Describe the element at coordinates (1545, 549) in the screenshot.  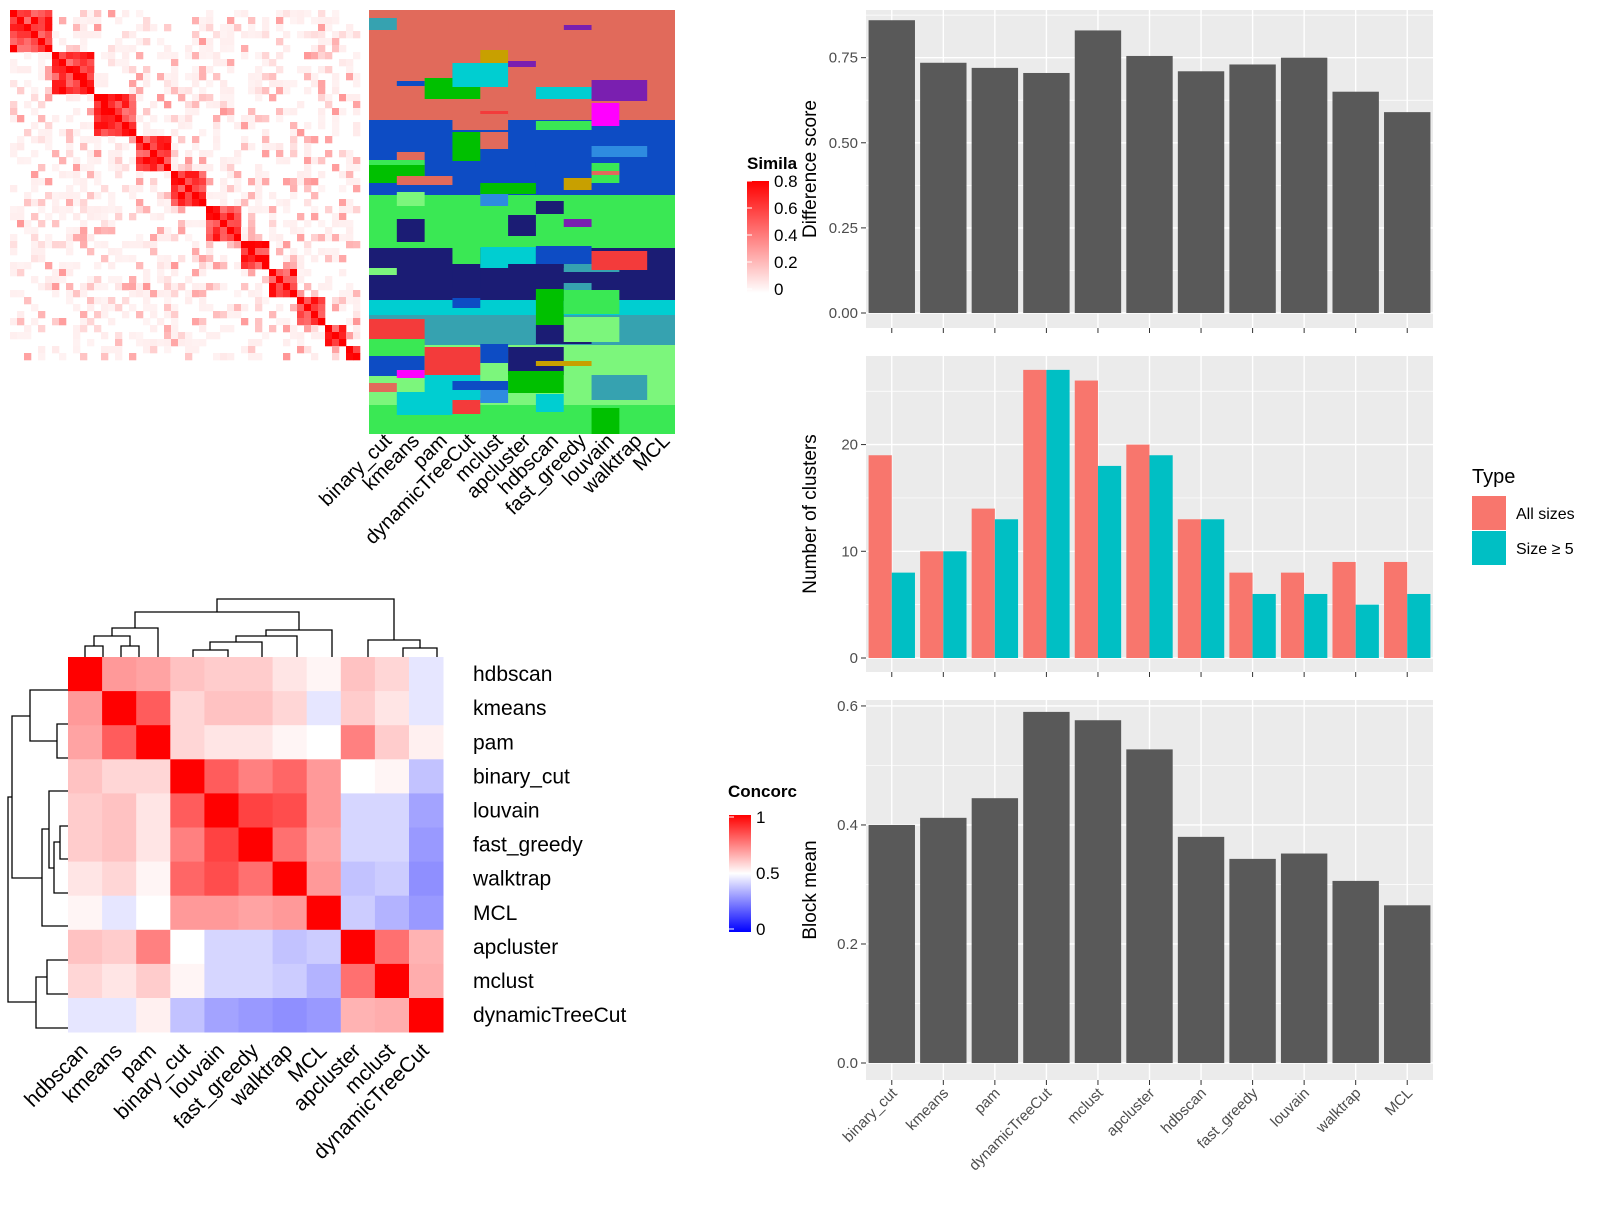
I see `legend-label-size-ge-5: Size ≥ 5` at that location.